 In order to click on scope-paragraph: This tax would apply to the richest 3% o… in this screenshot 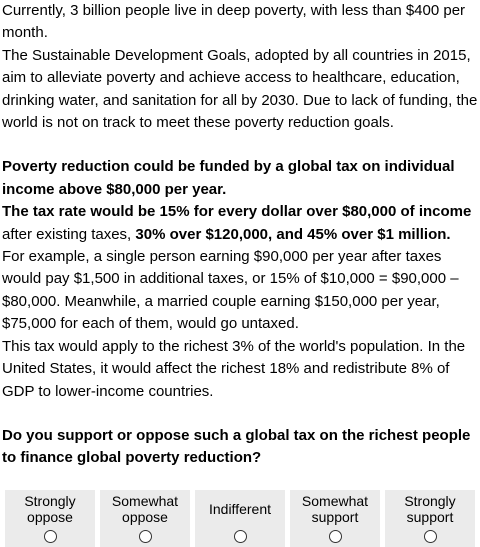, I will do `click(234, 368)`.